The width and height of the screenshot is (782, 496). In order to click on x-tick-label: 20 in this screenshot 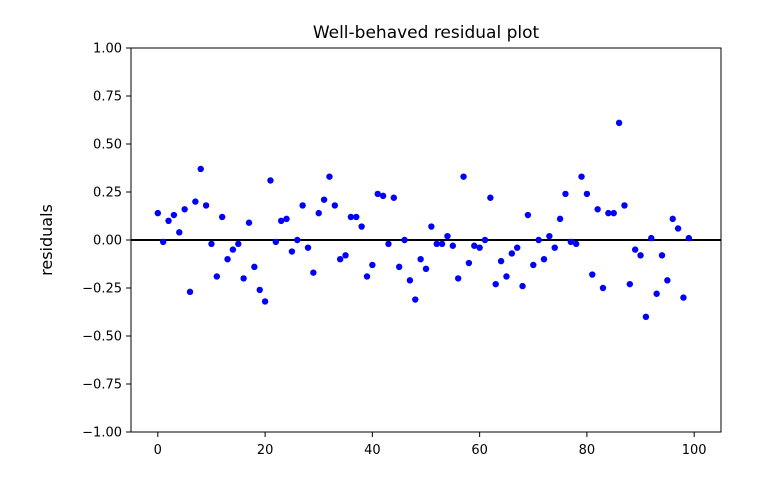, I will do `click(265, 450)`.